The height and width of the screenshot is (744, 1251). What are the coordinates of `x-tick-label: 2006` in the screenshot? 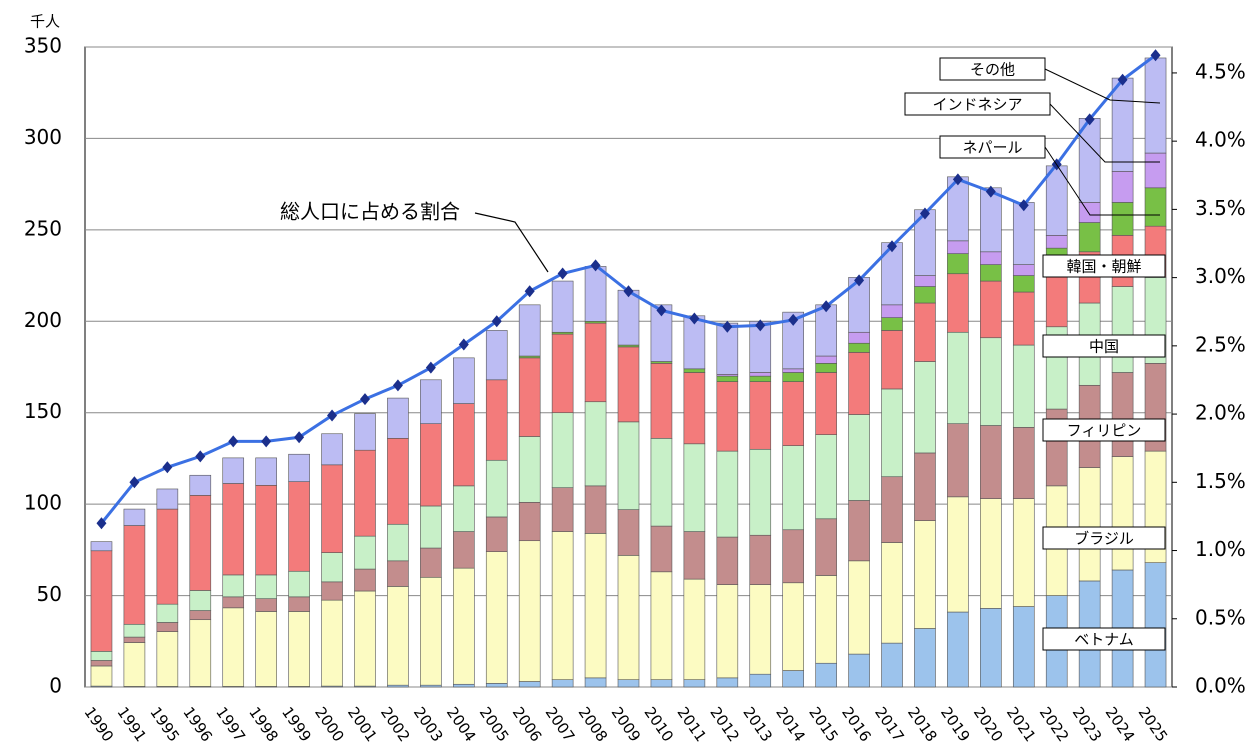 It's located at (527, 724).